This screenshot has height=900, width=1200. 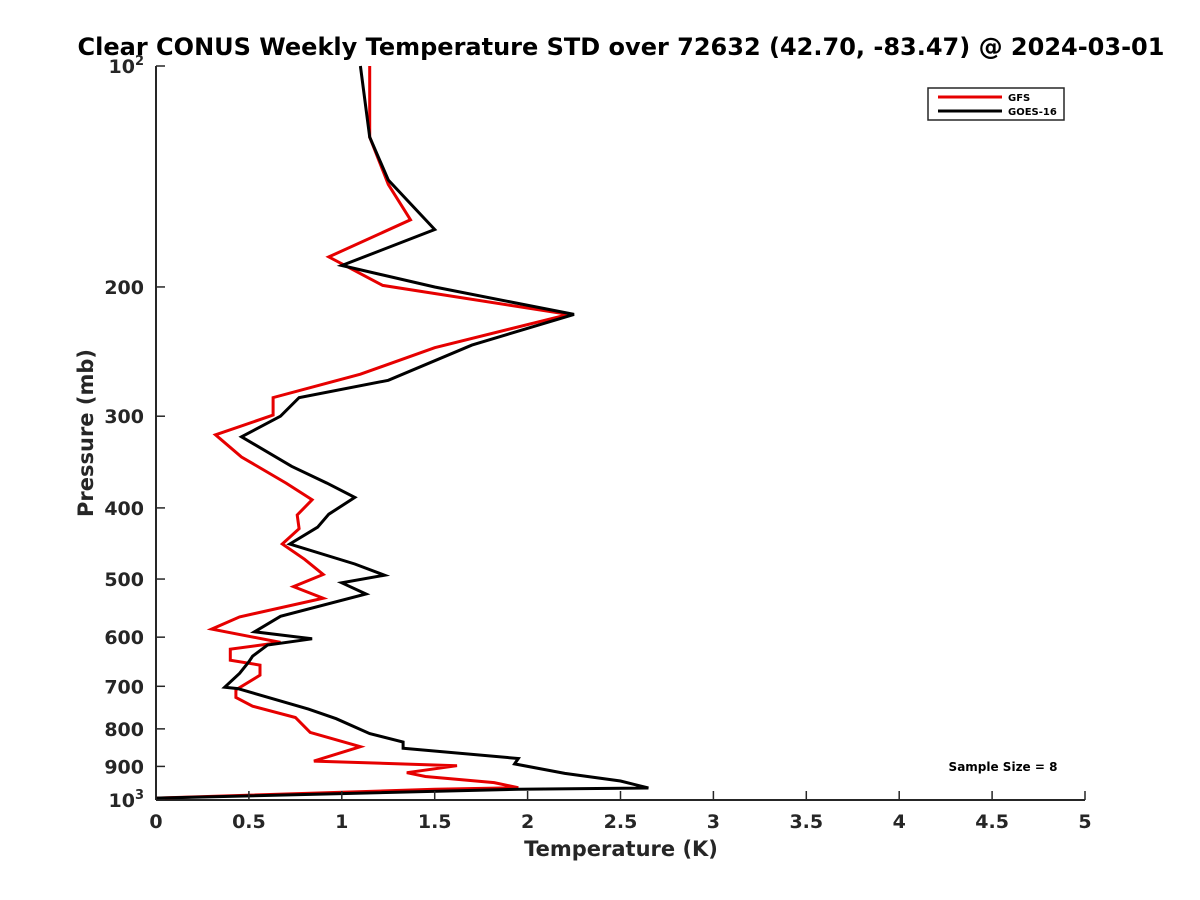 I want to click on y-tick-label: 800, so click(x=124, y=730).